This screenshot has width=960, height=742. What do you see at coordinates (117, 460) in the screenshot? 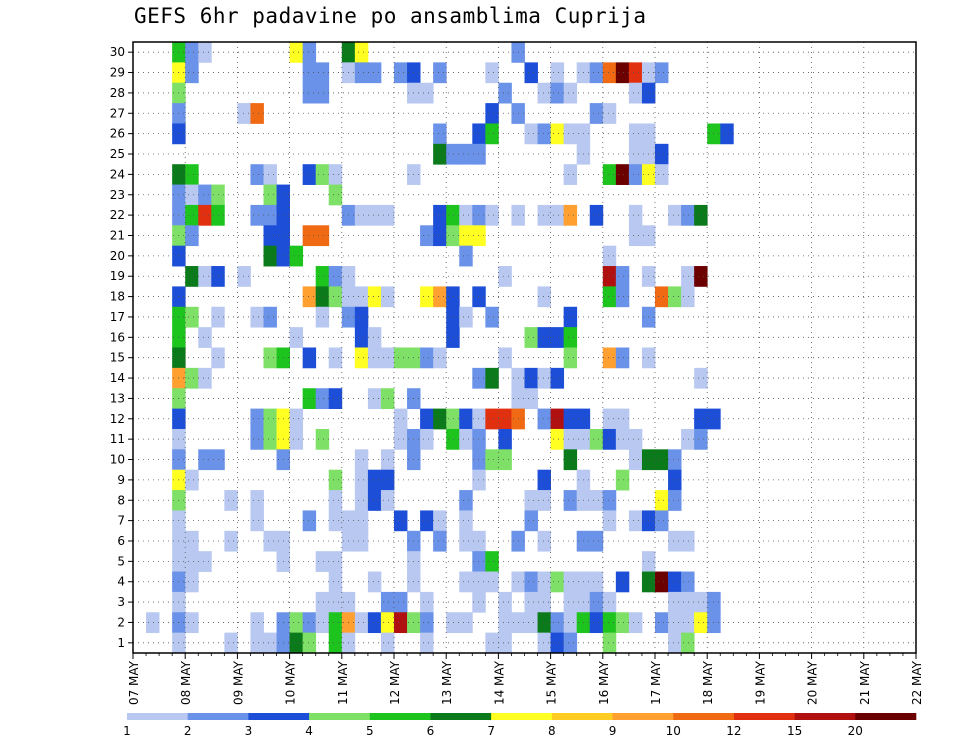
I see `y-tick-label: 10` at bounding box center [117, 460].